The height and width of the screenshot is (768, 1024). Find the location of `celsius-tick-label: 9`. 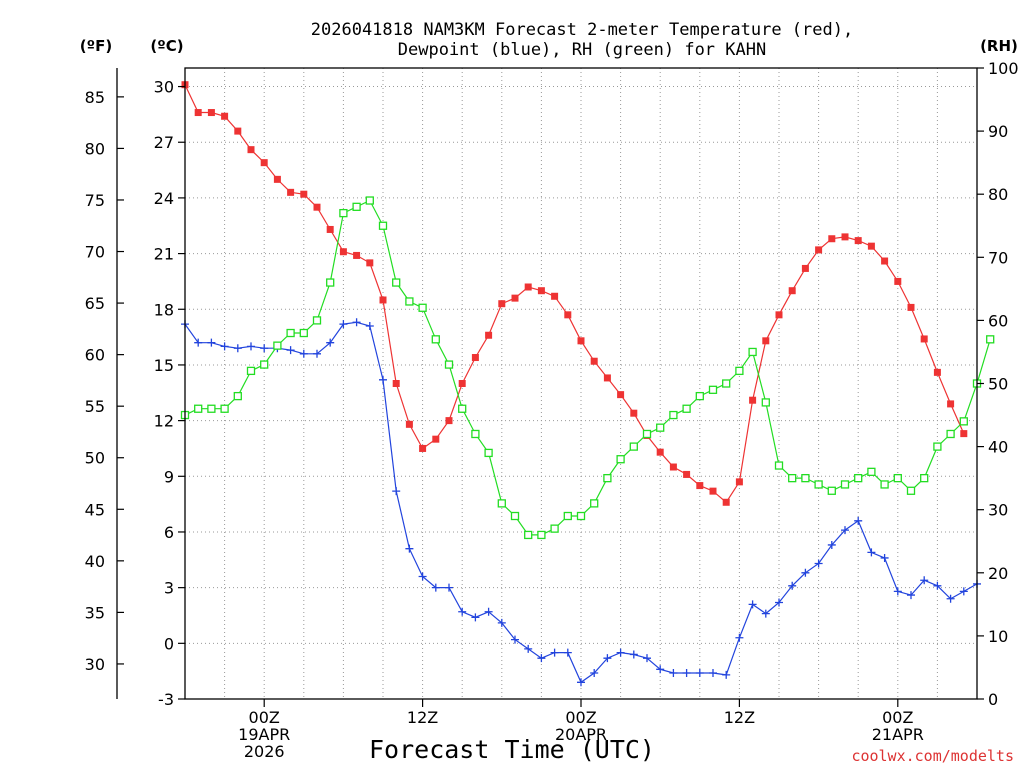

celsius-tick-label: 9 is located at coordinates (169, 476).